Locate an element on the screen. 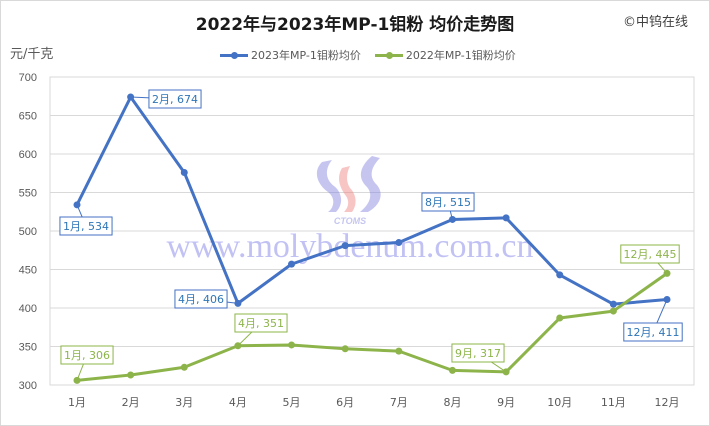 Image resolution: width=710 pixels, height=426 pixels. ctoms-logo-watermark: CTOMS is located at coordinates (348, 191).